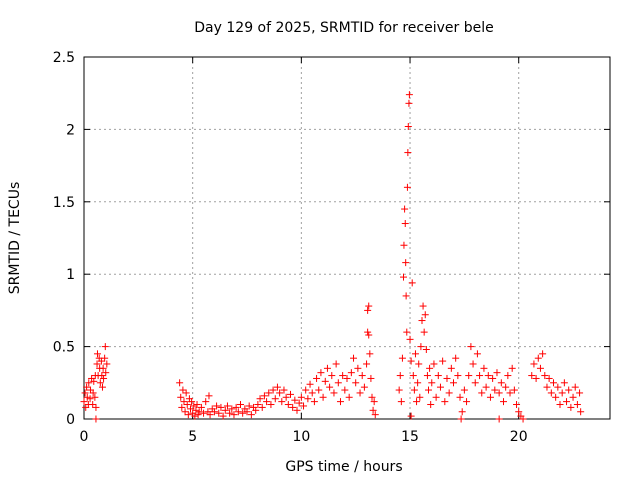 Image resolution: width=640 pixels, height=480 pixels. What do you see at coordinates (410, 437) in the screenshot?
I see `x-tick-label: 15` at bounding box center [410, 437].